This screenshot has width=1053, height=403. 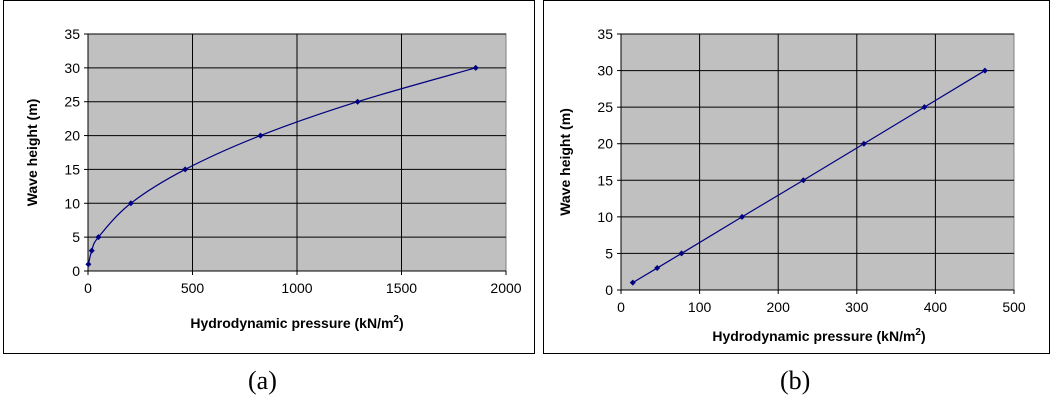 What do you see at coordinates (505, 288) in the screenshot?
I see `x-tick-label: 2000` at bounding box center [505, 288].